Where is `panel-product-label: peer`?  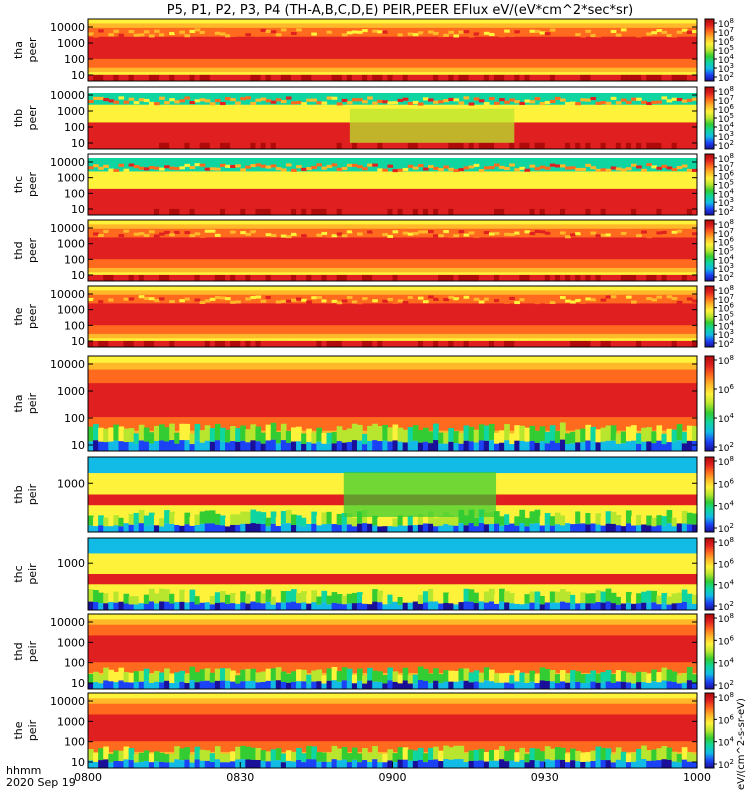 panel-product-label: peer is located at coordinates (32, 118).